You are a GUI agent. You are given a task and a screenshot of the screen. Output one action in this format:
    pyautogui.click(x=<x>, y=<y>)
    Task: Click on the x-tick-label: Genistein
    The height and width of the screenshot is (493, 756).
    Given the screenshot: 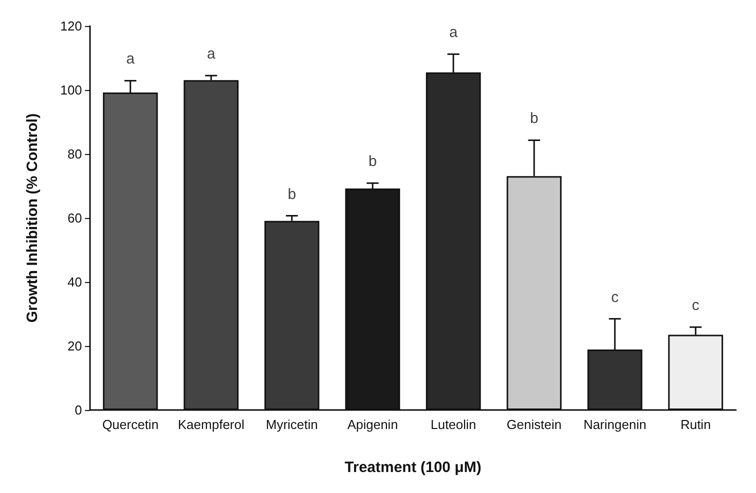 What is the action you would take?
    pyautogui.click(x=534, y=424)
    